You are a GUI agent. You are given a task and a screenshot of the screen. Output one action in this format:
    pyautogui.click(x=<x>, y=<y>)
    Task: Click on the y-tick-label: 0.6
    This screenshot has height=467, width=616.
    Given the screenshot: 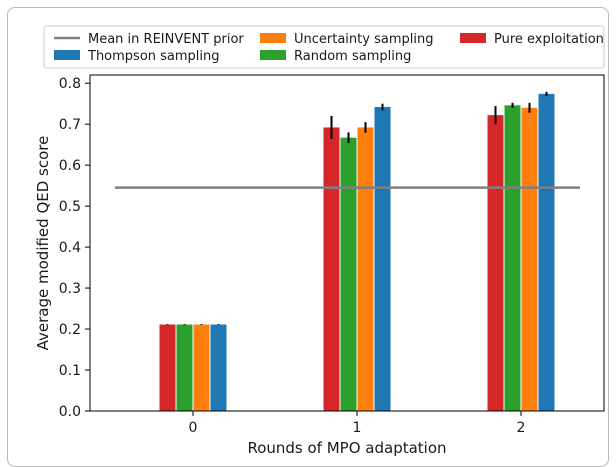 What is the action you would take?
    pyautogui.click(x=70, y=166)
    